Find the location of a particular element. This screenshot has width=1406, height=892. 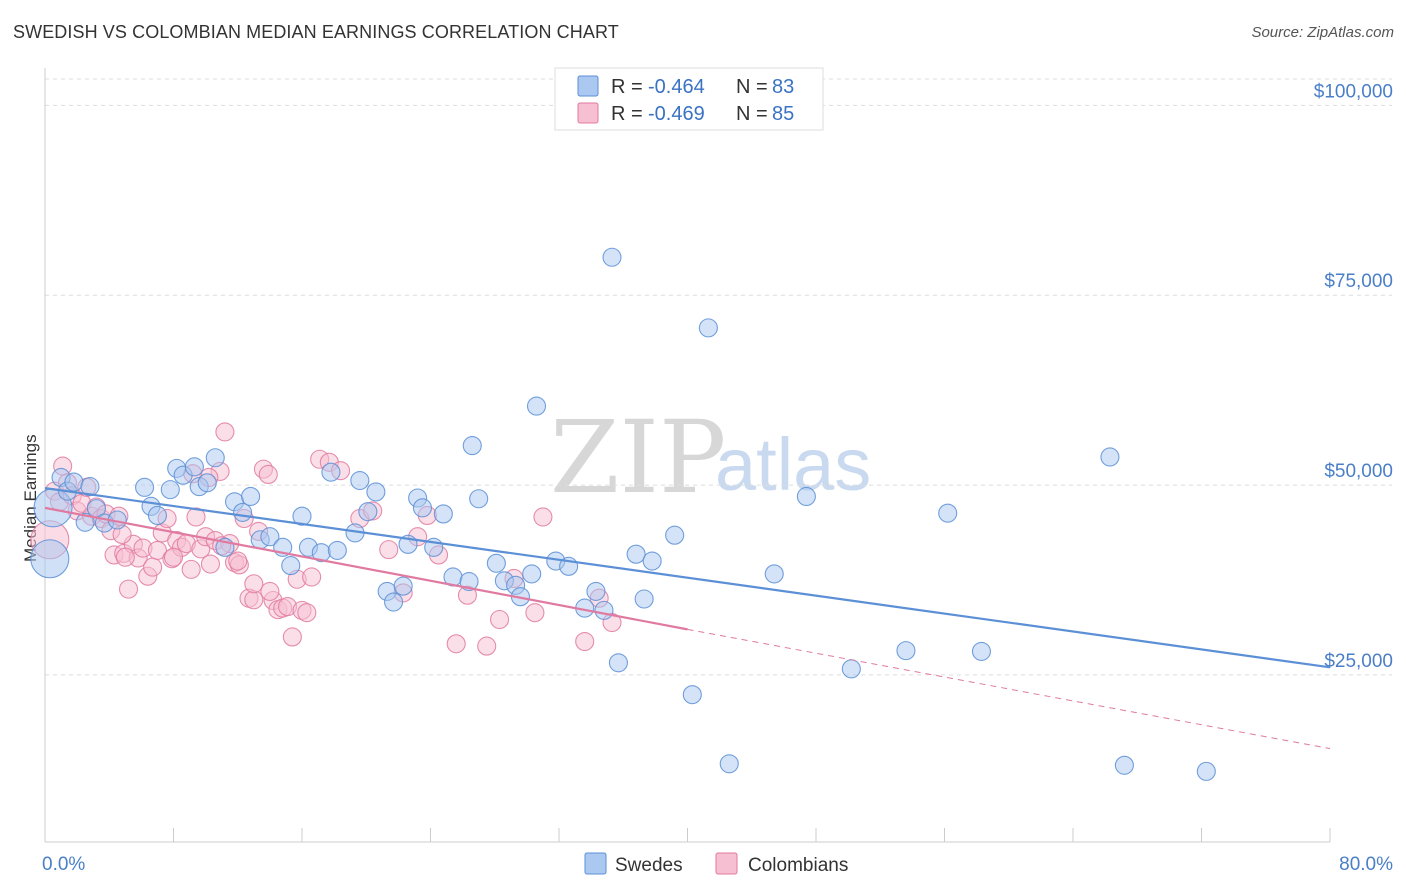

legend-bottom-swatch-colombians is located at coordinates (726, 863).